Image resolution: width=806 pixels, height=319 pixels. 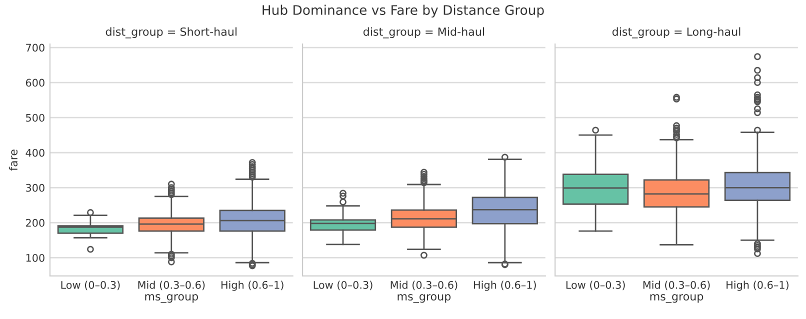 I want to click on text: Hub Dominance vs Fare by Distance Group, so click(x=403, y=11).